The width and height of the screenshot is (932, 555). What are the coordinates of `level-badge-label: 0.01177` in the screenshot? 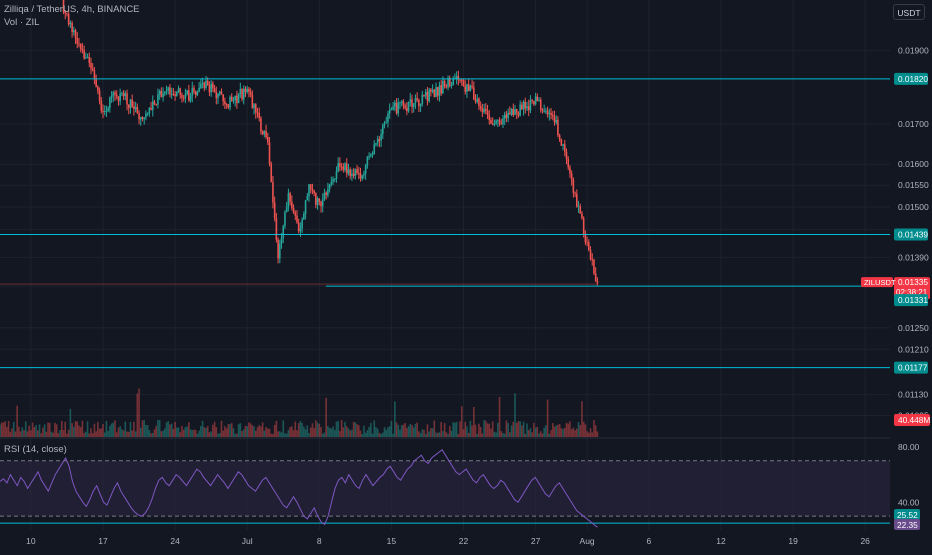 It's located at (913, 368).